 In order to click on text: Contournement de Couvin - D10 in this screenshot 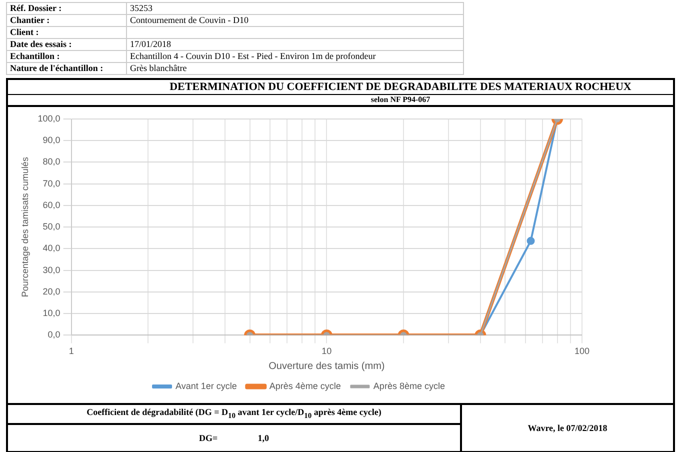, I will do `click(295, 20)`.